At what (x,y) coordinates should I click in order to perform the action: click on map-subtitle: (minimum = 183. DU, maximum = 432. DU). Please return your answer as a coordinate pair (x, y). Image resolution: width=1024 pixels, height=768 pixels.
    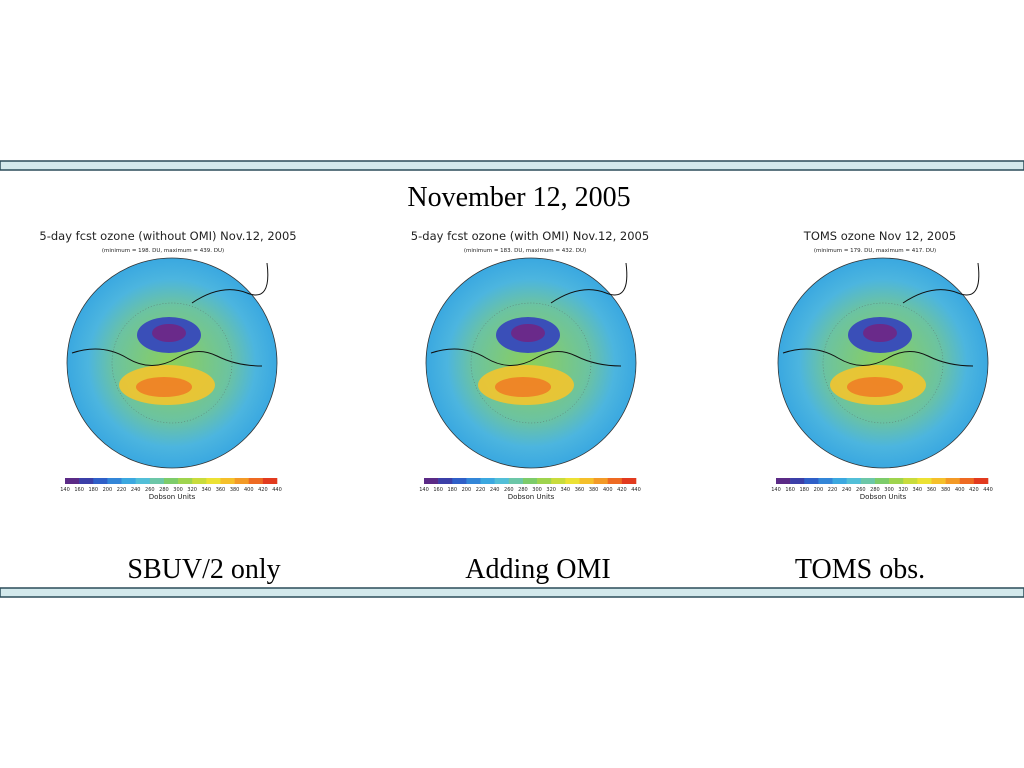
    Looking at the image, I should click on (525, 251).